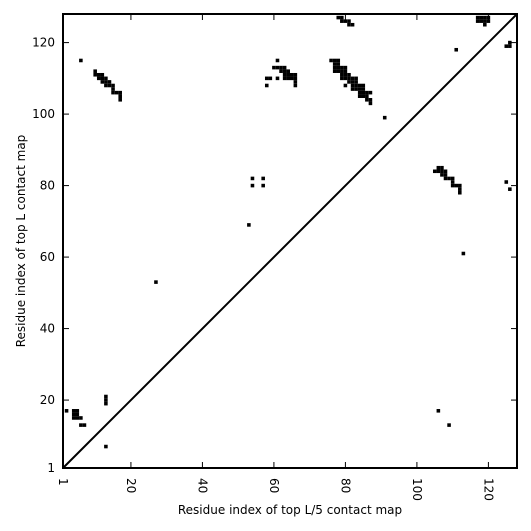 The width and height of the screenshot is (531, 531). I want to click on x-tick-label: 80, so click(345, 485).